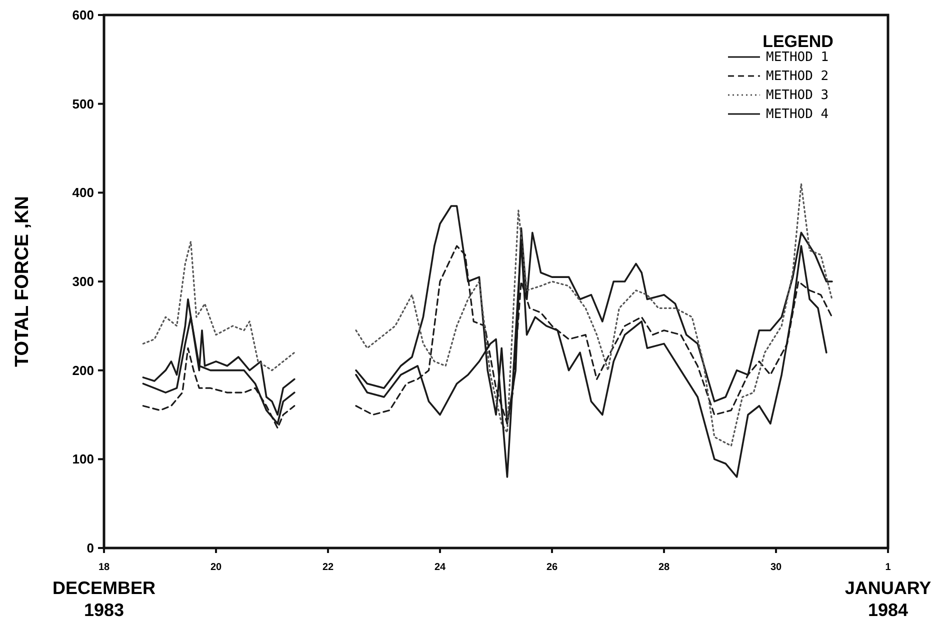 The width and height of the screenshot is (945, 631). I want to click on x-tick-label: 30, so click(776, 567).